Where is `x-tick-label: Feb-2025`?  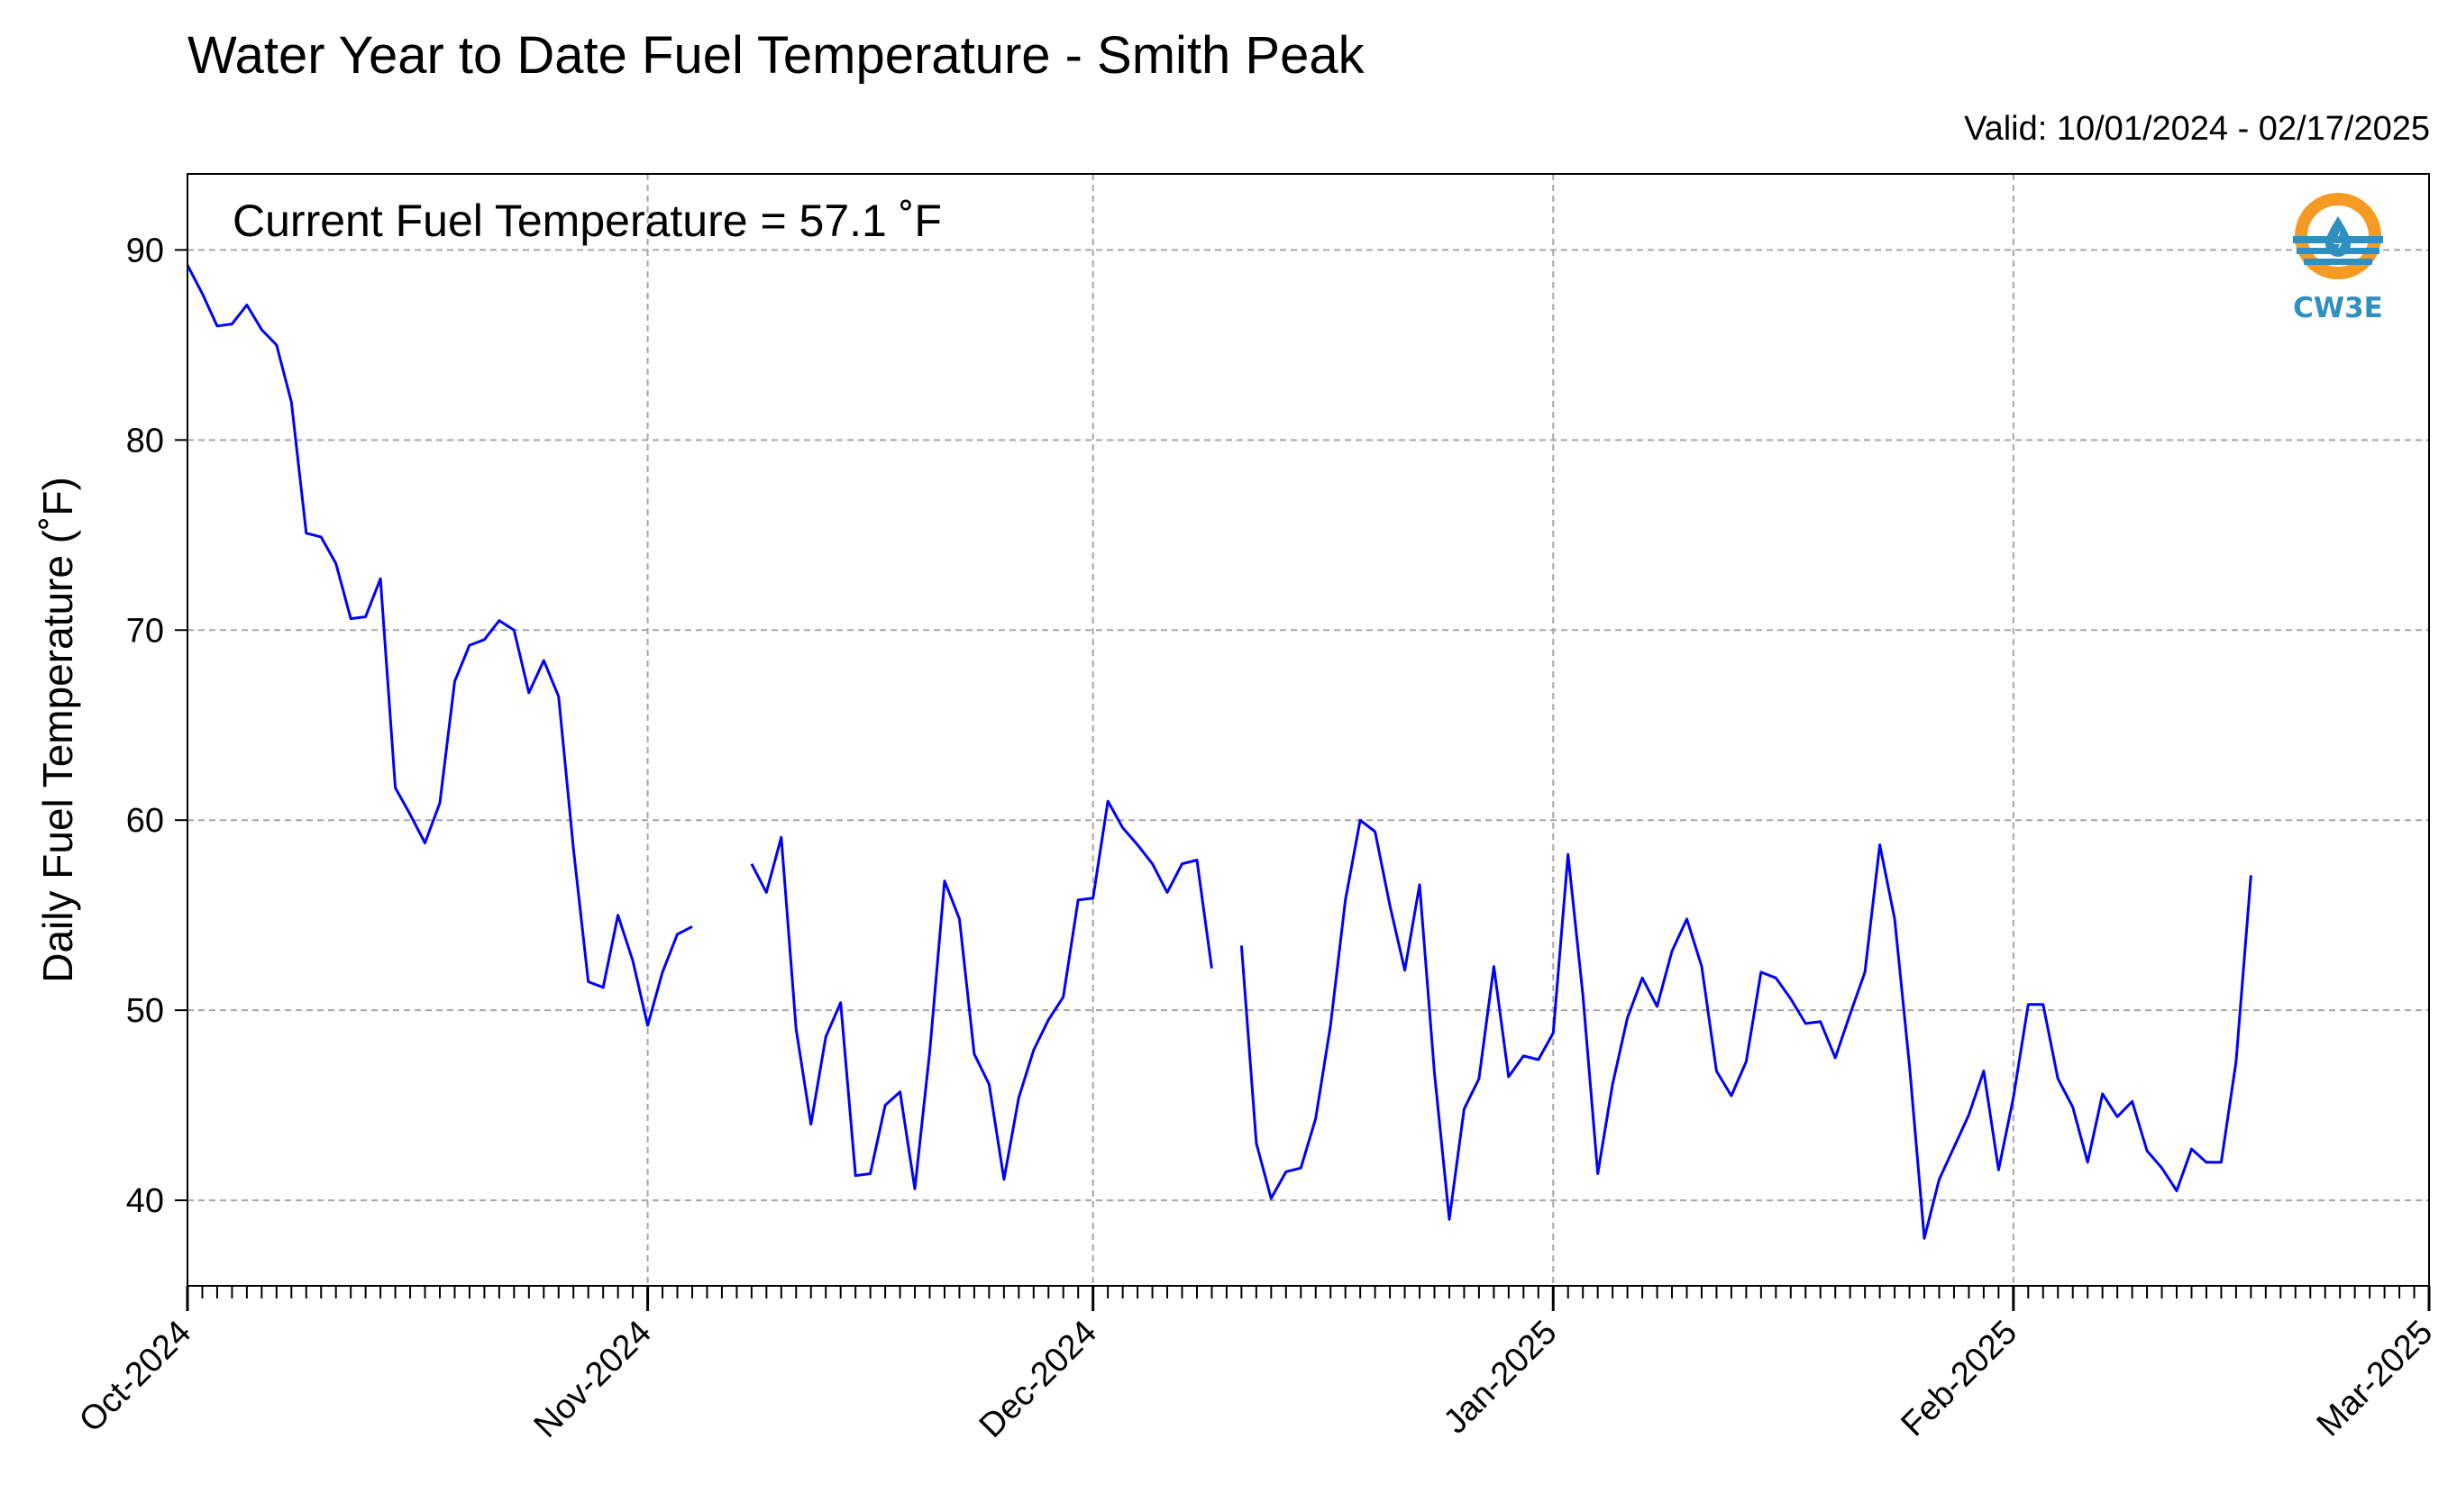 x-tick-label: Feb-2025 is located at coordinates (1959, 1379).